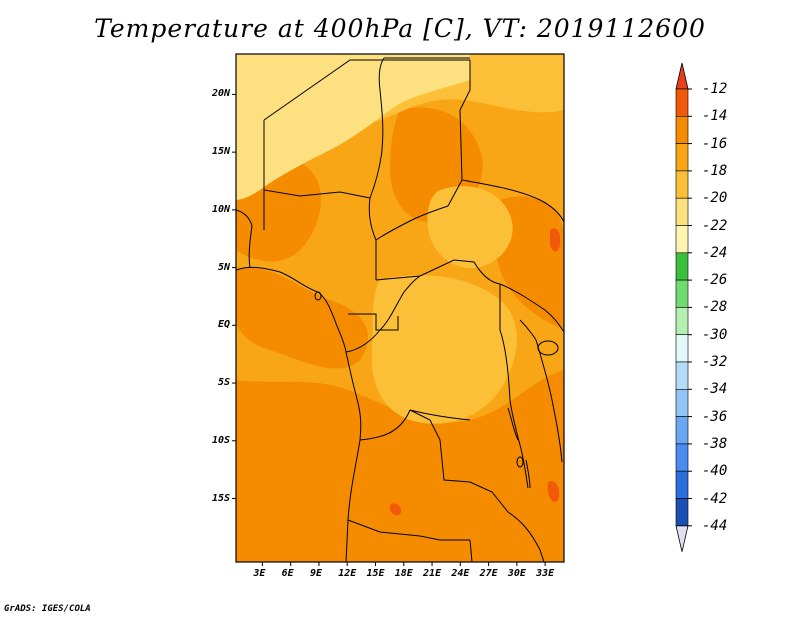 The height and width of the screenshot is (618, 800). I want to click on colorbar-bottom-triangle, so click(682, 538).